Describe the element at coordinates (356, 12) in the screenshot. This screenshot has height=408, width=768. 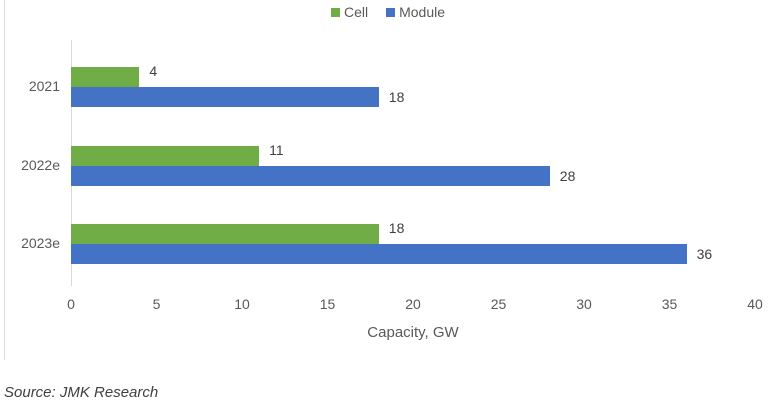
I see `legend-label-cell: Cell` at that location.